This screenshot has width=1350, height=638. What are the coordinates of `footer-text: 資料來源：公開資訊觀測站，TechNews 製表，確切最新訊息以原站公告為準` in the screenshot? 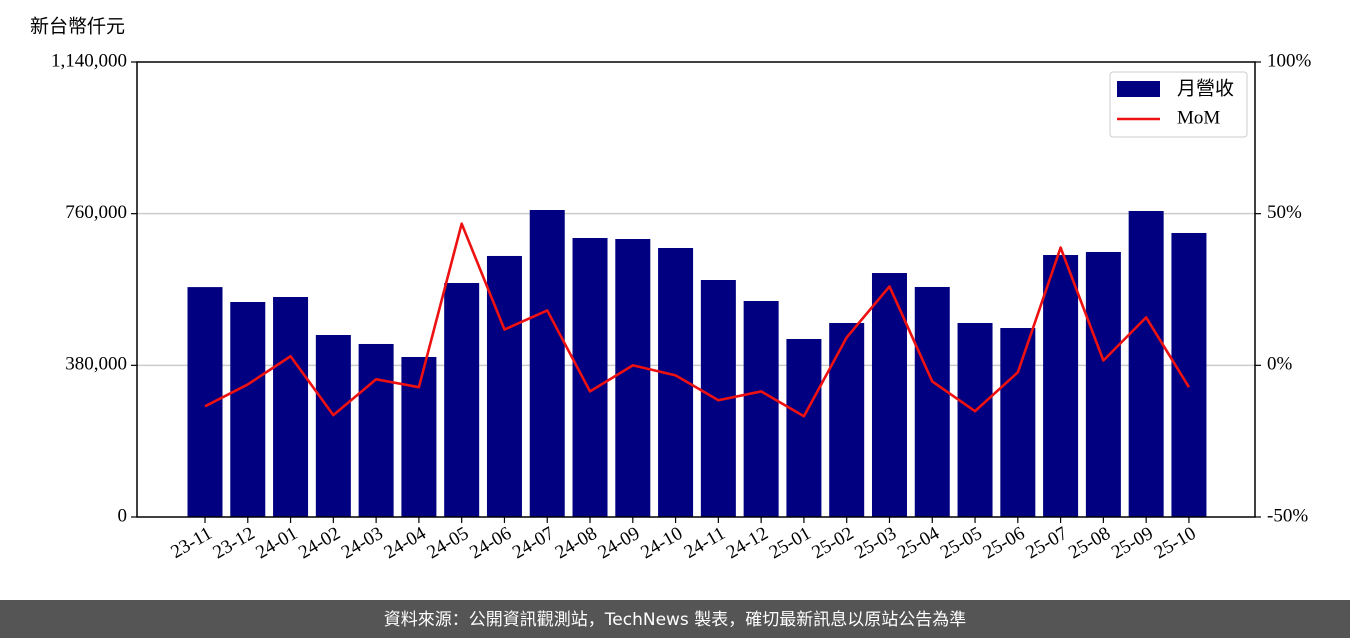 It's located at (675, 620).